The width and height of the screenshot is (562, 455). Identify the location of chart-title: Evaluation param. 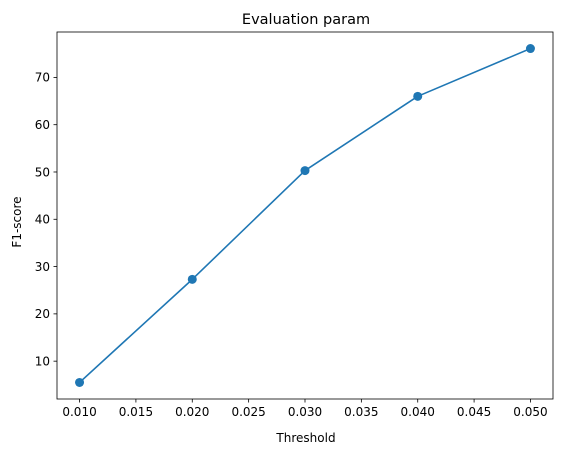
(306, 20).